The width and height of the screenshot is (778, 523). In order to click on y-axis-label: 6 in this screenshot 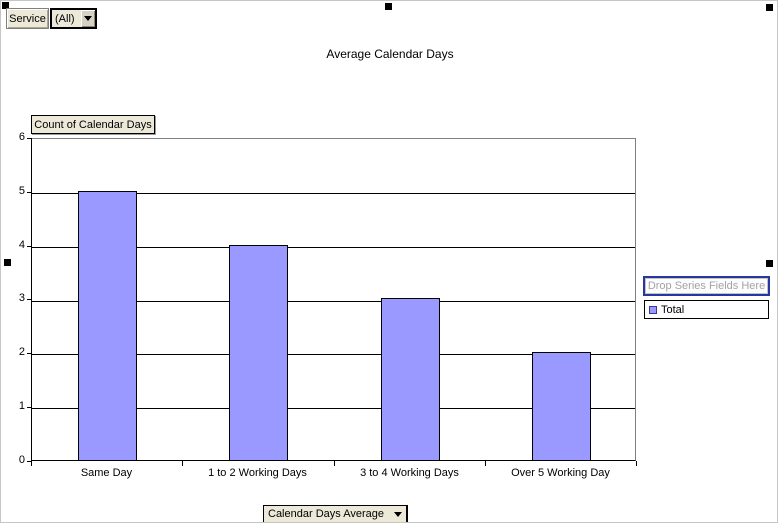, I will do `click(21, 137)`.